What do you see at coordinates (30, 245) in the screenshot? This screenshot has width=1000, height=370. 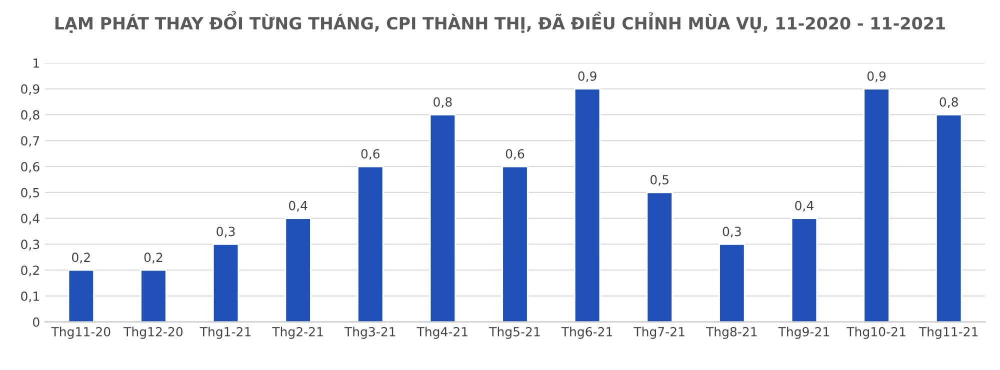 I see `y-tick-label: 0,3` at bounding box center [30, 245].